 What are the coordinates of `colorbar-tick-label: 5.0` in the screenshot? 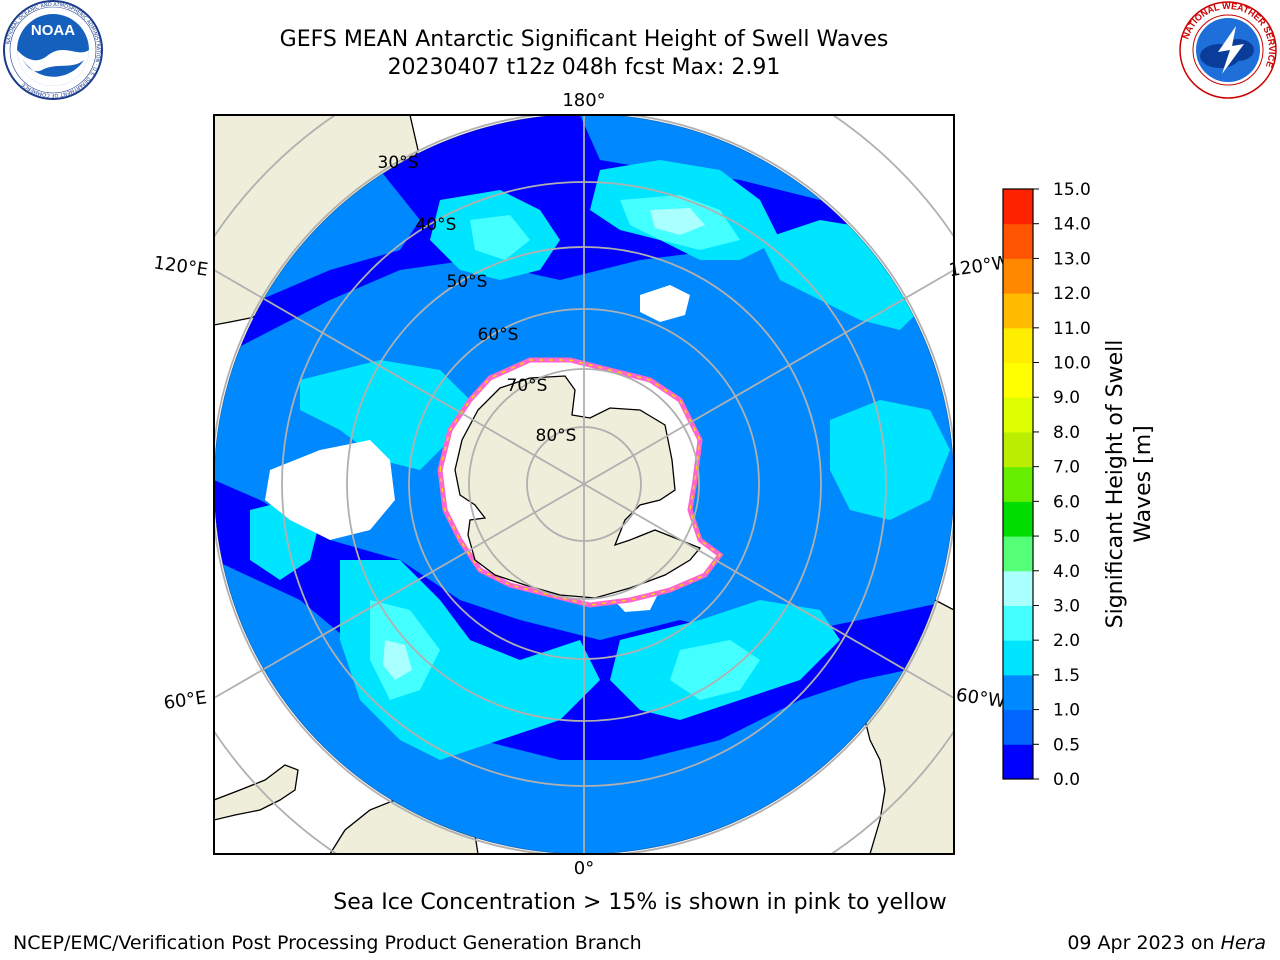 It's located at (1066, 537).